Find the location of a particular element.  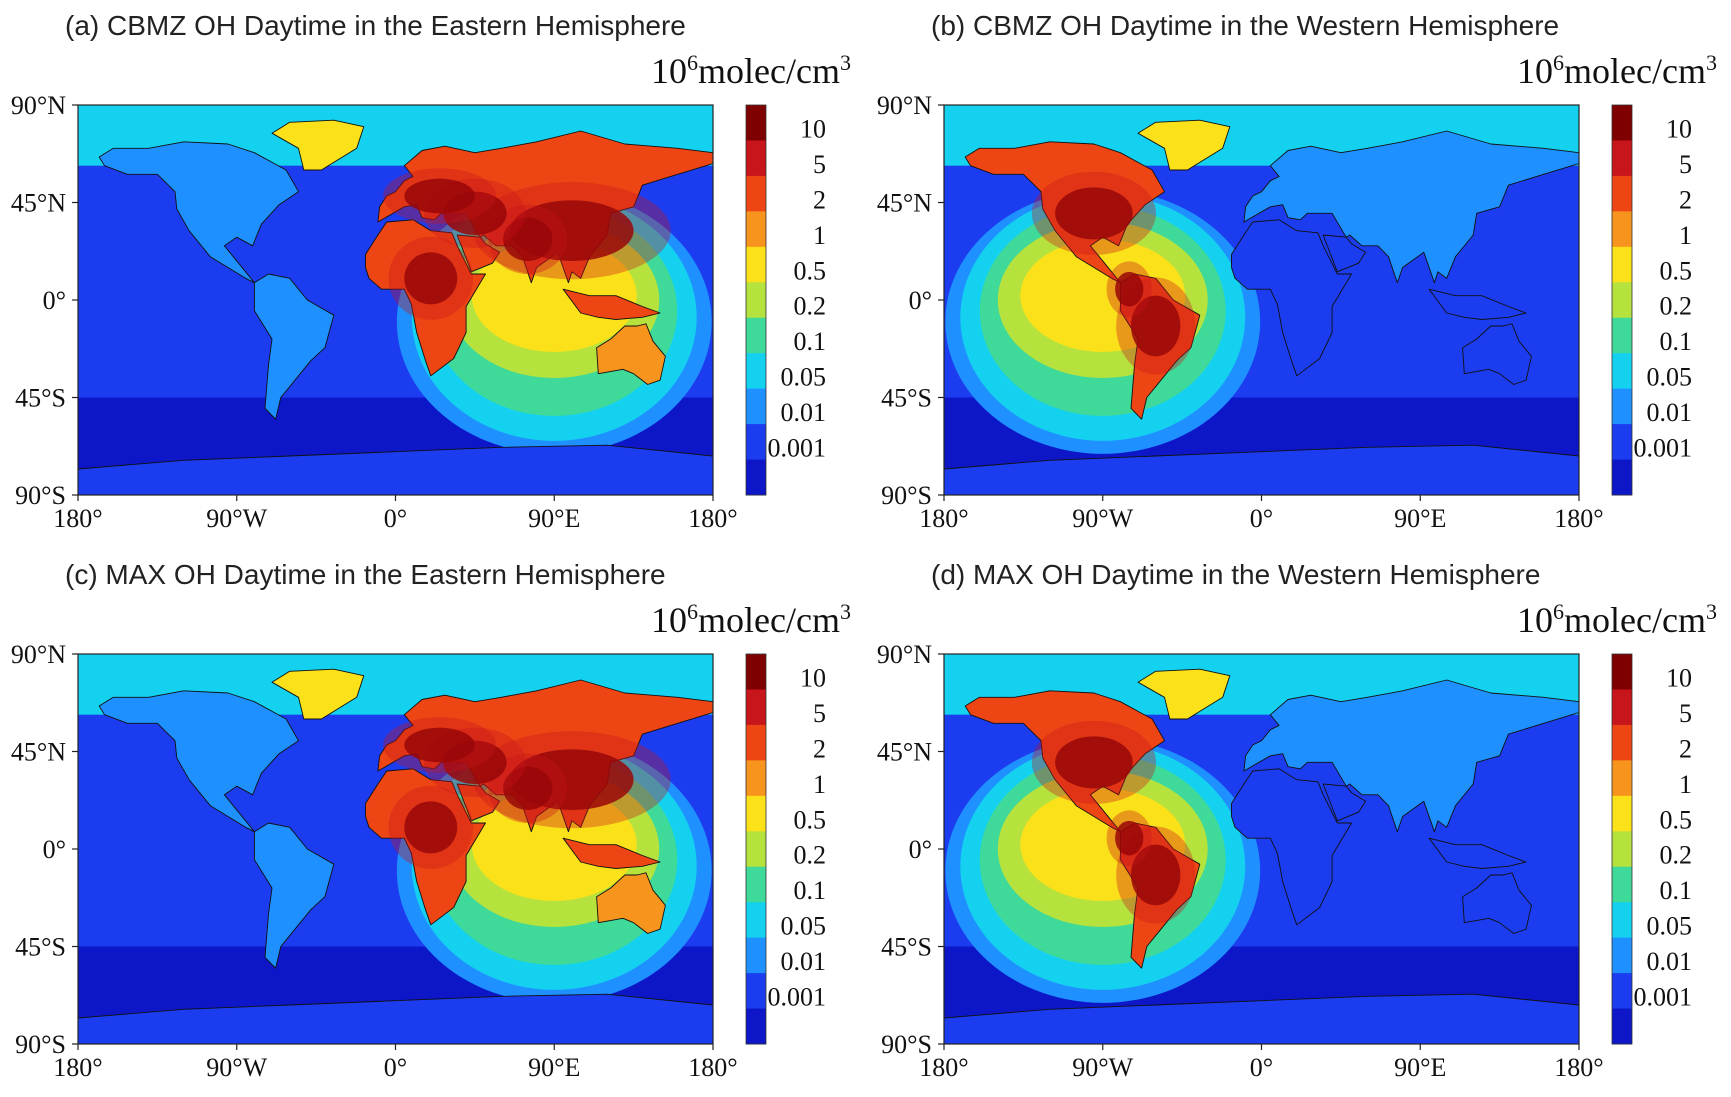

colorbar-label: 10 is located at coordinates (813, 128).